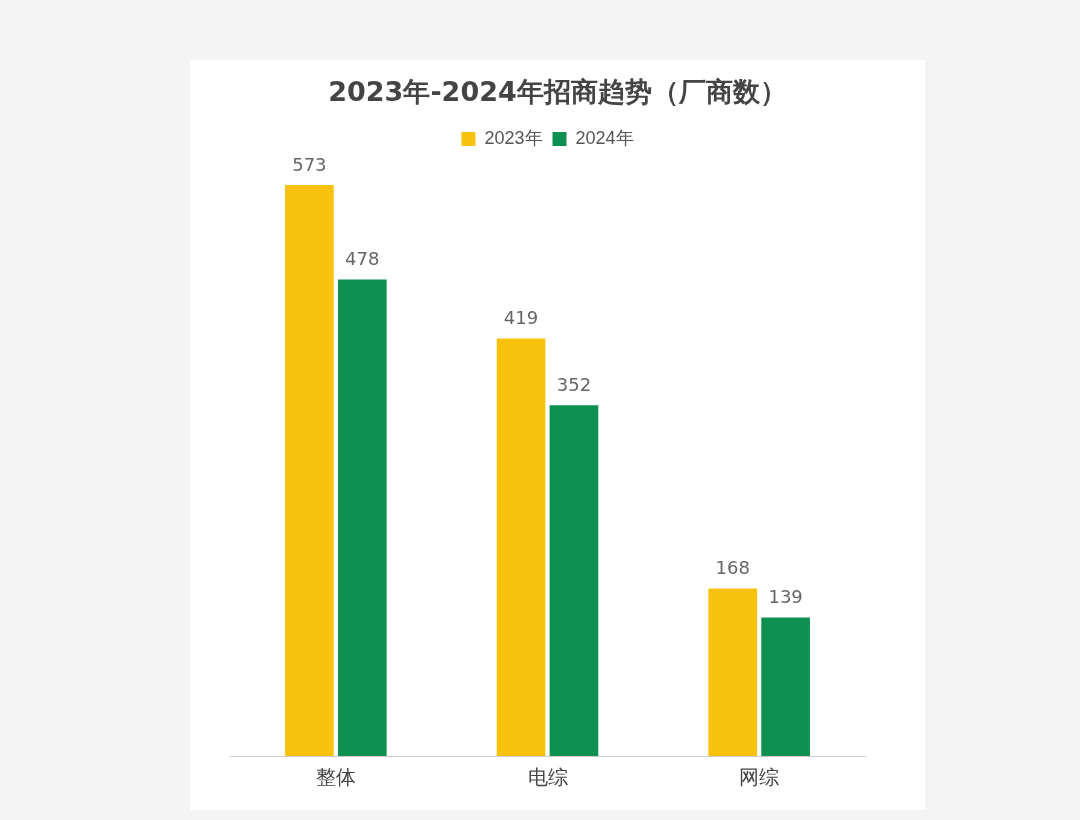 Image resolution: width=1080 pixels, height=820 pixels. What do you see at coordinates (604, 137) in the screenshot?
I see `legend-label: 2024年` at bounding box center [604, 137].